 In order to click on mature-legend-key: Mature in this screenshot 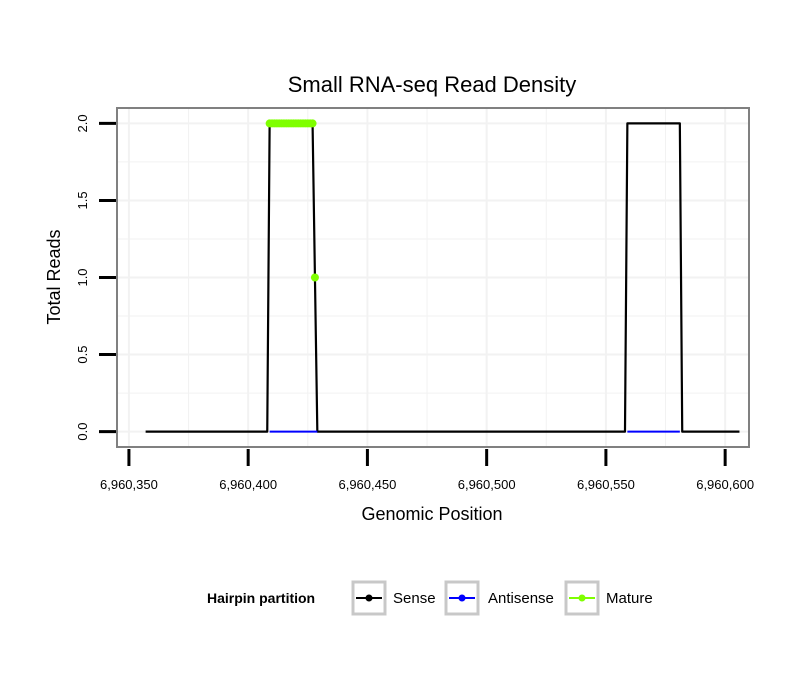, I will do `click(608, 598)`.